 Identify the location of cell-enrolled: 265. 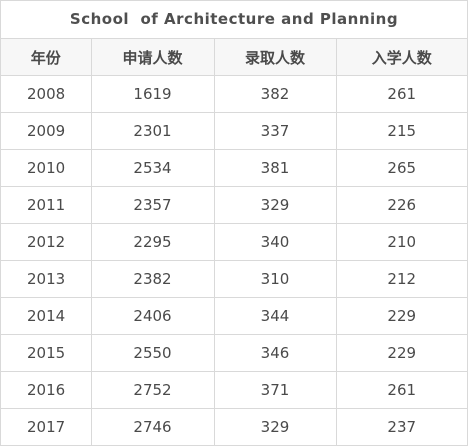
(401, 168).